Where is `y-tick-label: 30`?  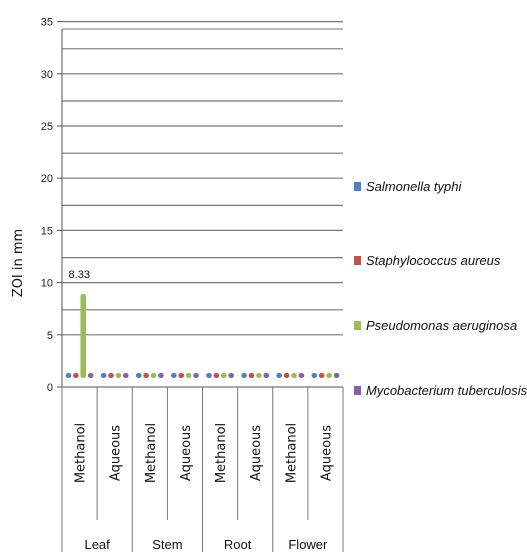
y-tick-label: 30 is located at coordinates (47, 75).